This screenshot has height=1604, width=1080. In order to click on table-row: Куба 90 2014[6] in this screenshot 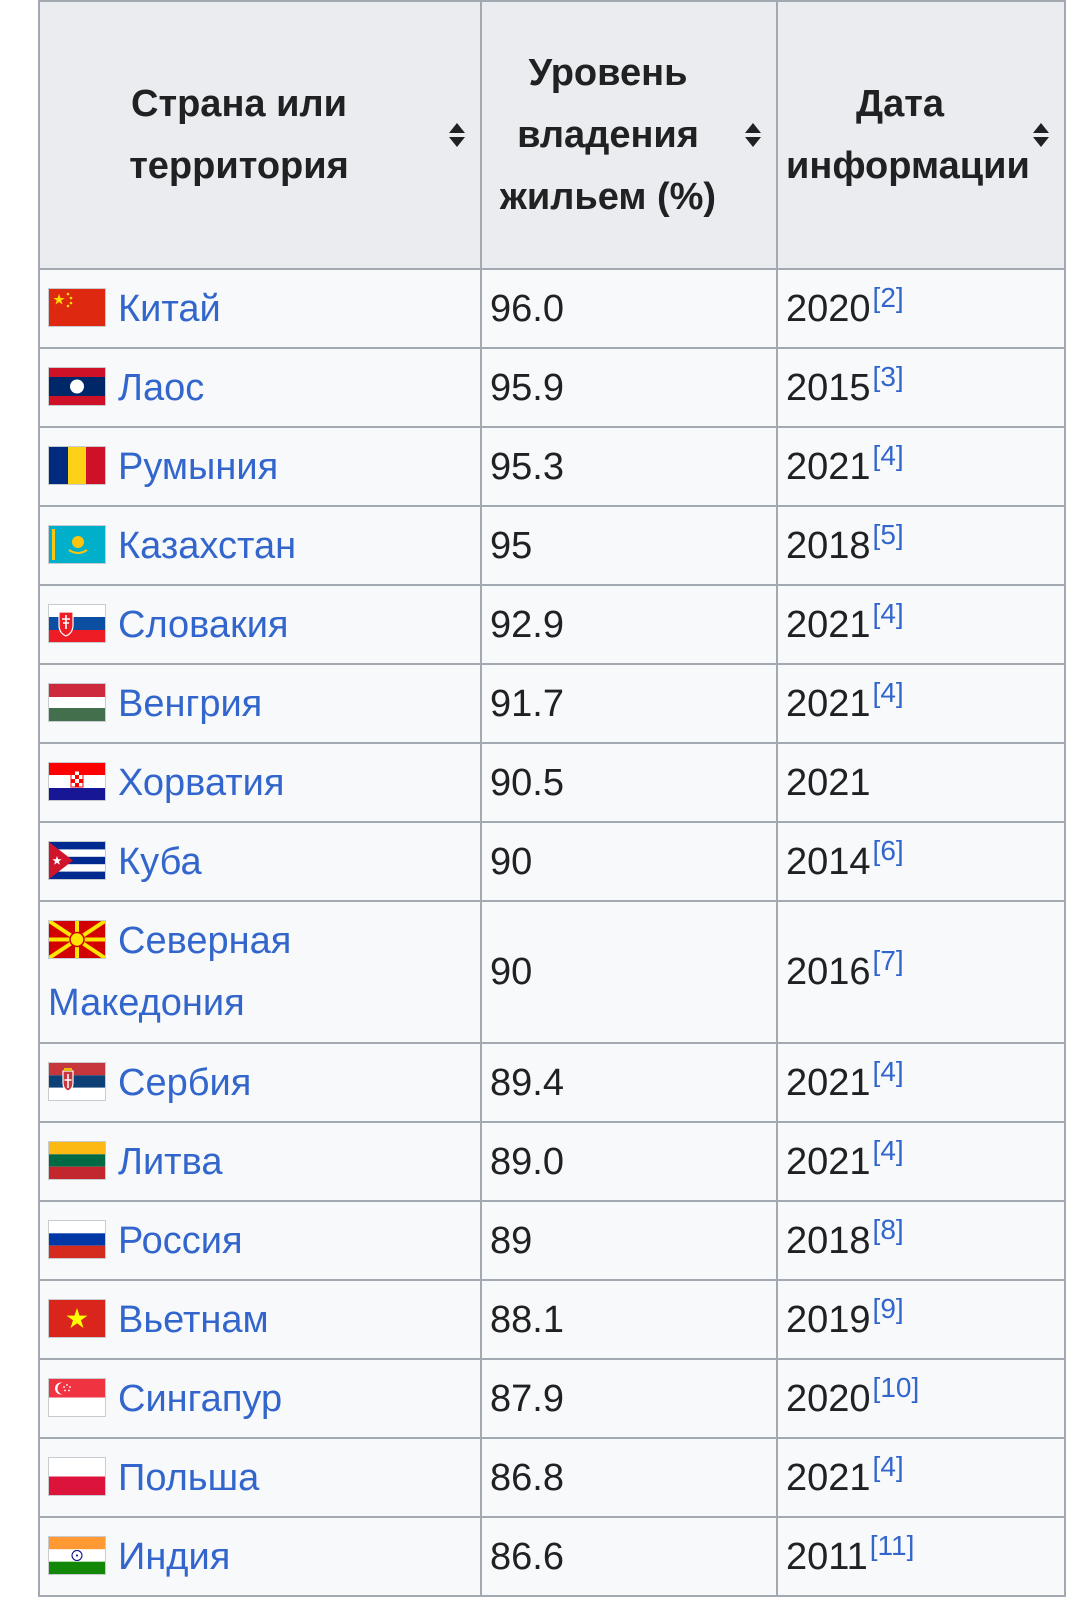, I will do `click(552, 861)`.